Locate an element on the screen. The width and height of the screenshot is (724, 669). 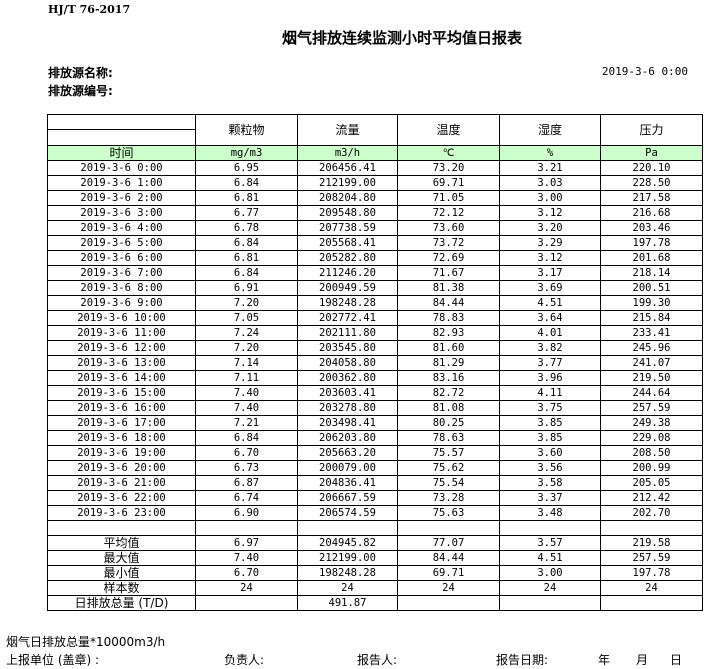
cell-pressure: 233.41 is located at coordinates (651, 333).